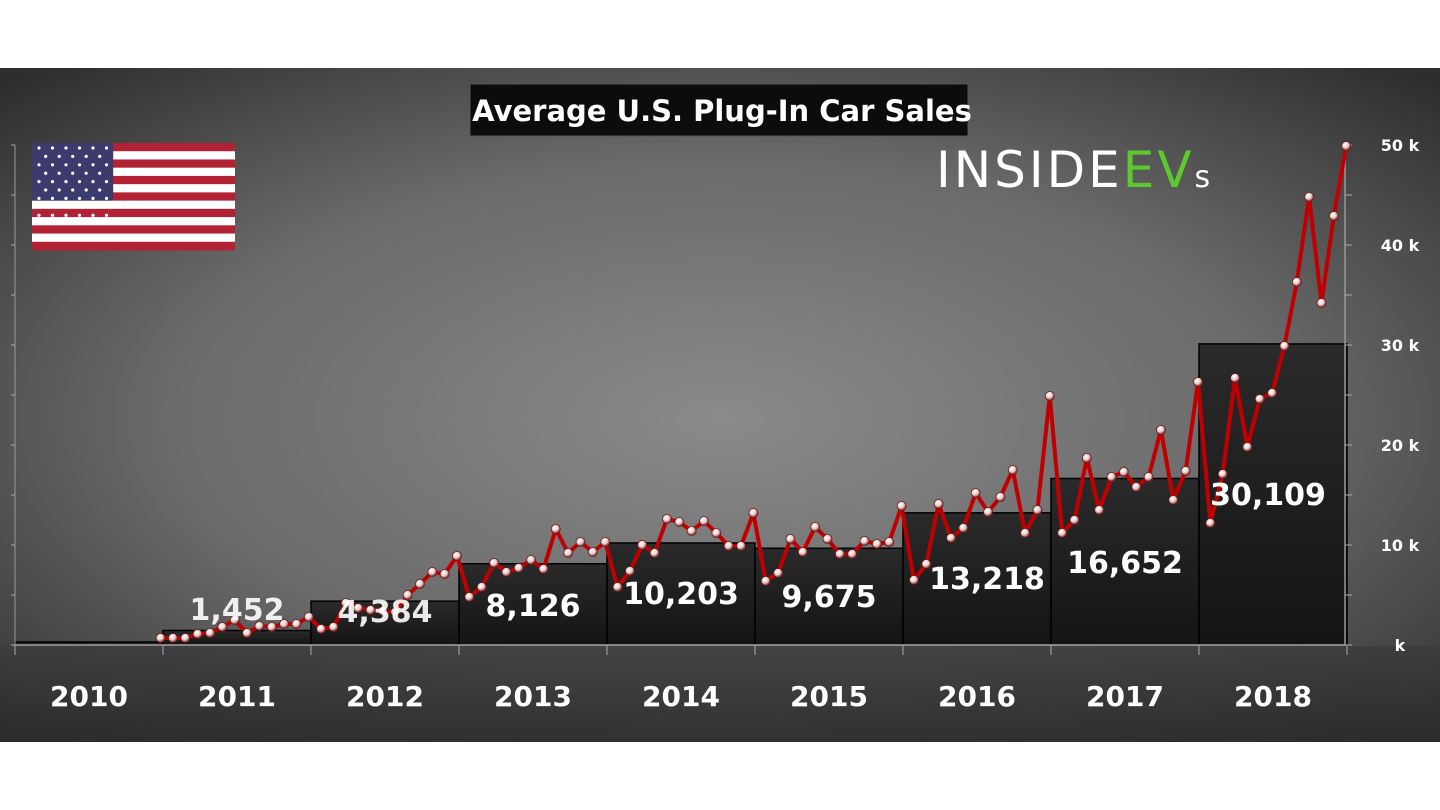 The image size is (1440, 810). I want to click on logo-part-s: s, so click(1204, 177).